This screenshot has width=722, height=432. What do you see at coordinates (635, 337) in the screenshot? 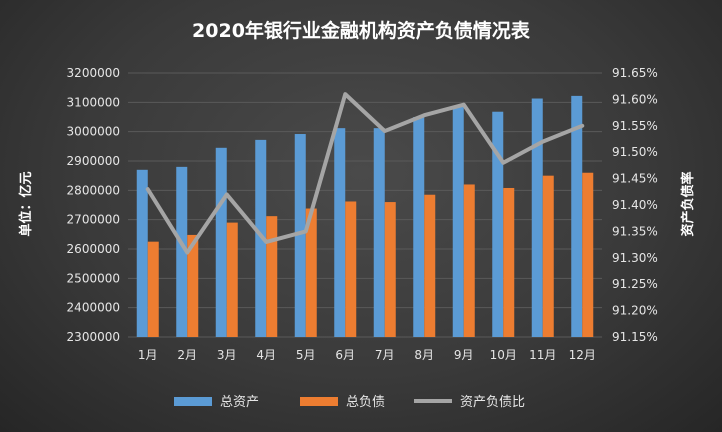
I see `y2-tick-label: 91.15%` at bounding box center [635, 337].